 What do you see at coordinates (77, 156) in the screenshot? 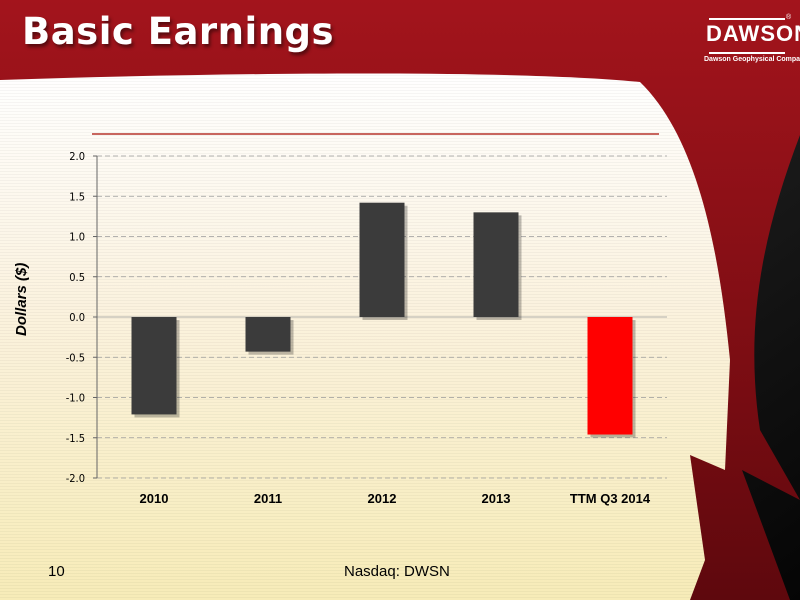
I see `y-tick-label: 2.0` at bounding box center [77, 156].